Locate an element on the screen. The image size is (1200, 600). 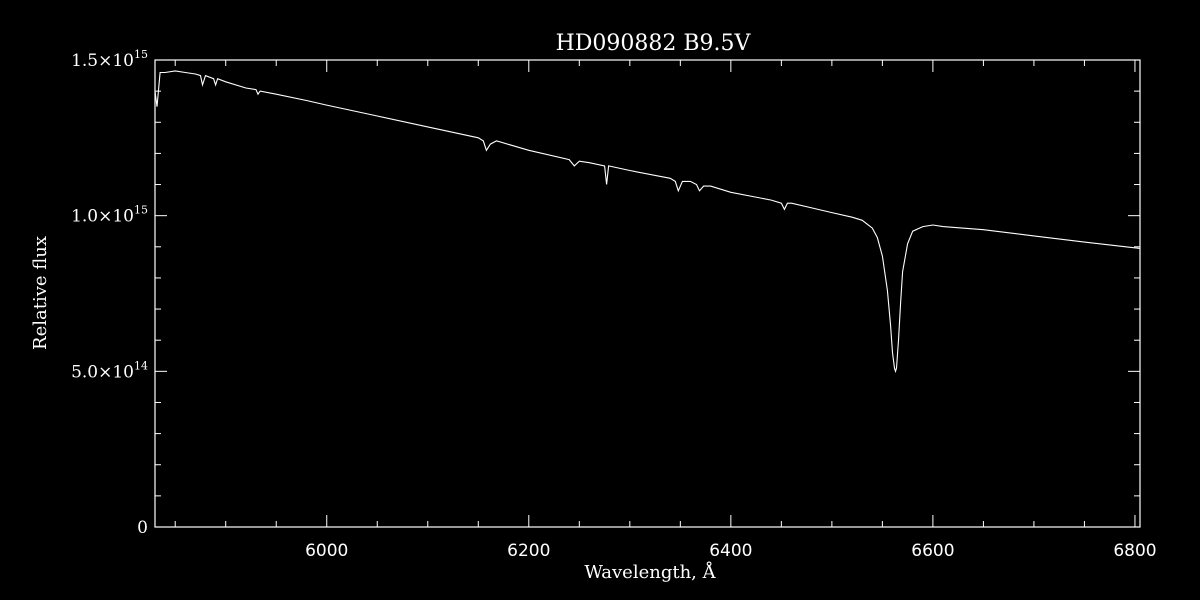
x-tick-label: 6600 is located at coordinates (932, 551).